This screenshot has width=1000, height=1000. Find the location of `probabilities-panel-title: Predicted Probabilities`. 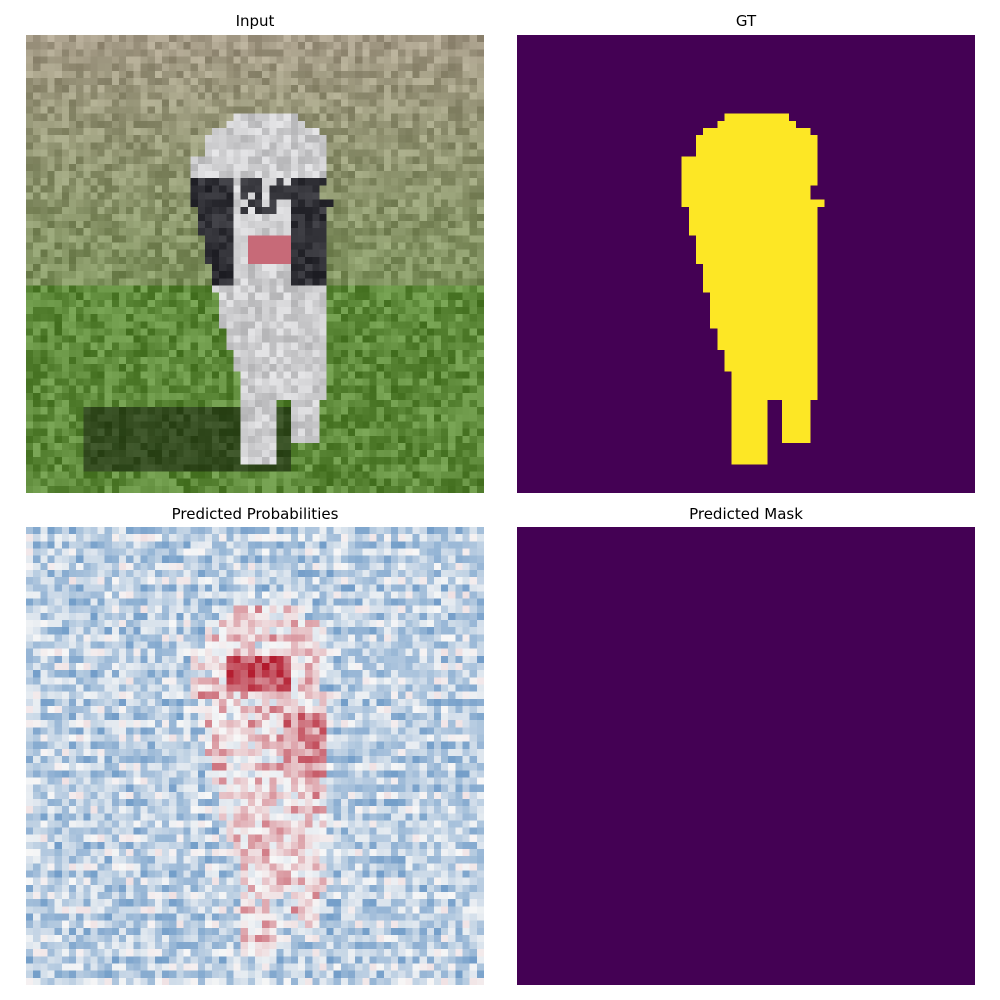

probabilities-panel-title: Predicted Probabilities is located at coordinates (255, 514).